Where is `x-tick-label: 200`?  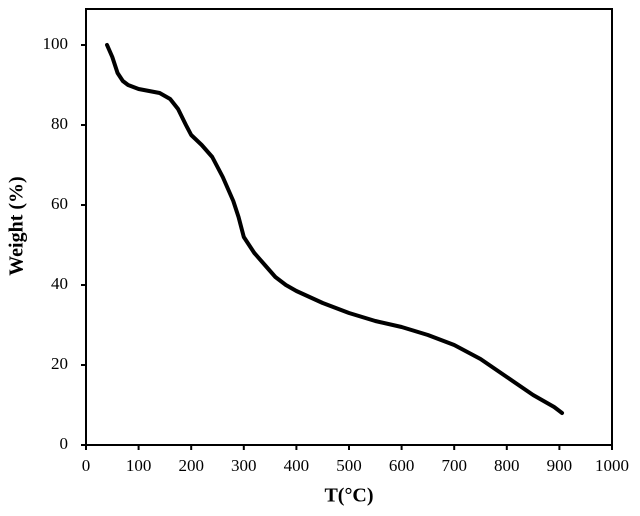
x-tick-label: 200 is located at coordinates (191, 465).